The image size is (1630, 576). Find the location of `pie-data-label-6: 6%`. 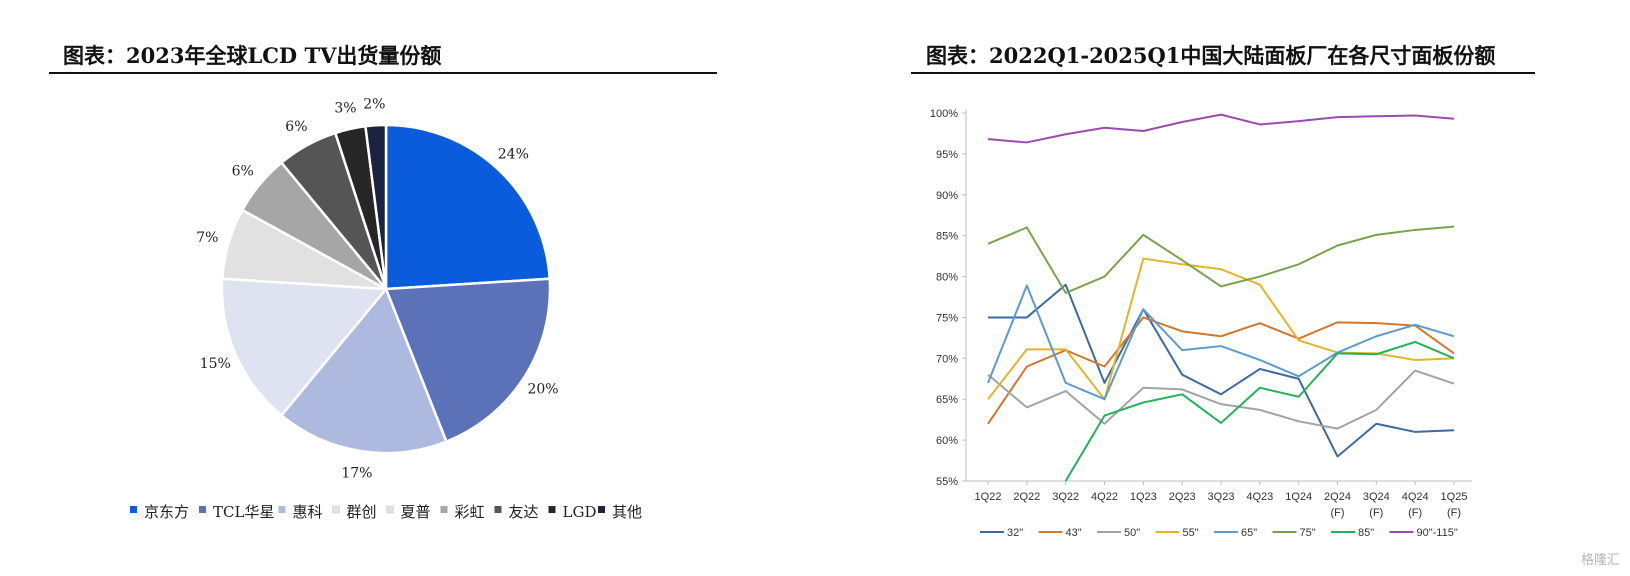

pie-data-label-6: 6% is located at coordinates (296, 127).